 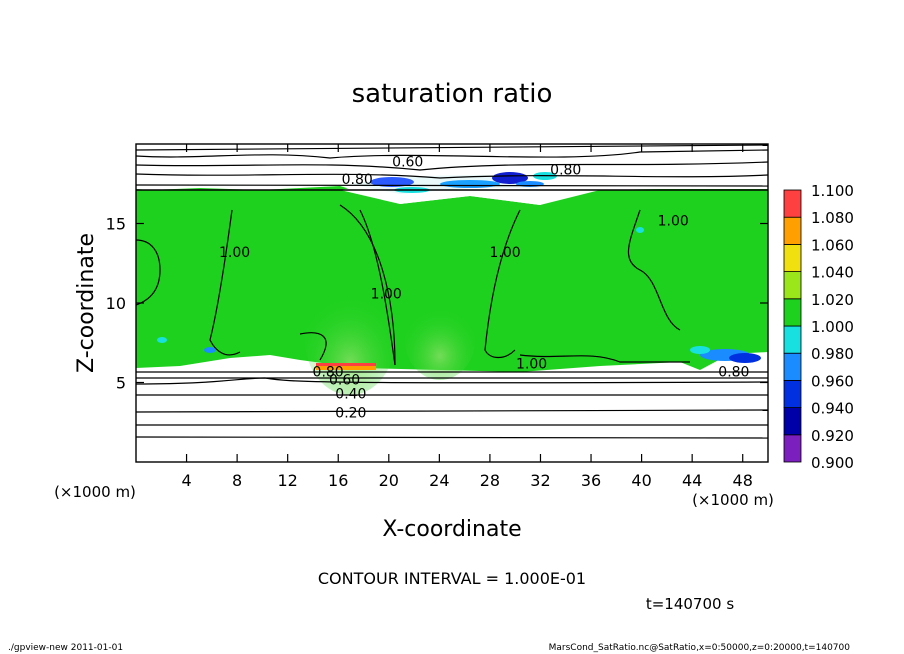 I want to click on lower-cloud-band, so click(x=459, y=295).